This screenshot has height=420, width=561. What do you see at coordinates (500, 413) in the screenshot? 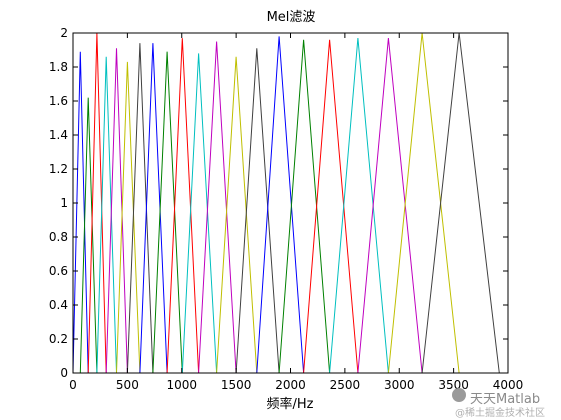
I see `watermark-subtitle: @稀土掘金技术社区` at bounding box center [500, 413].